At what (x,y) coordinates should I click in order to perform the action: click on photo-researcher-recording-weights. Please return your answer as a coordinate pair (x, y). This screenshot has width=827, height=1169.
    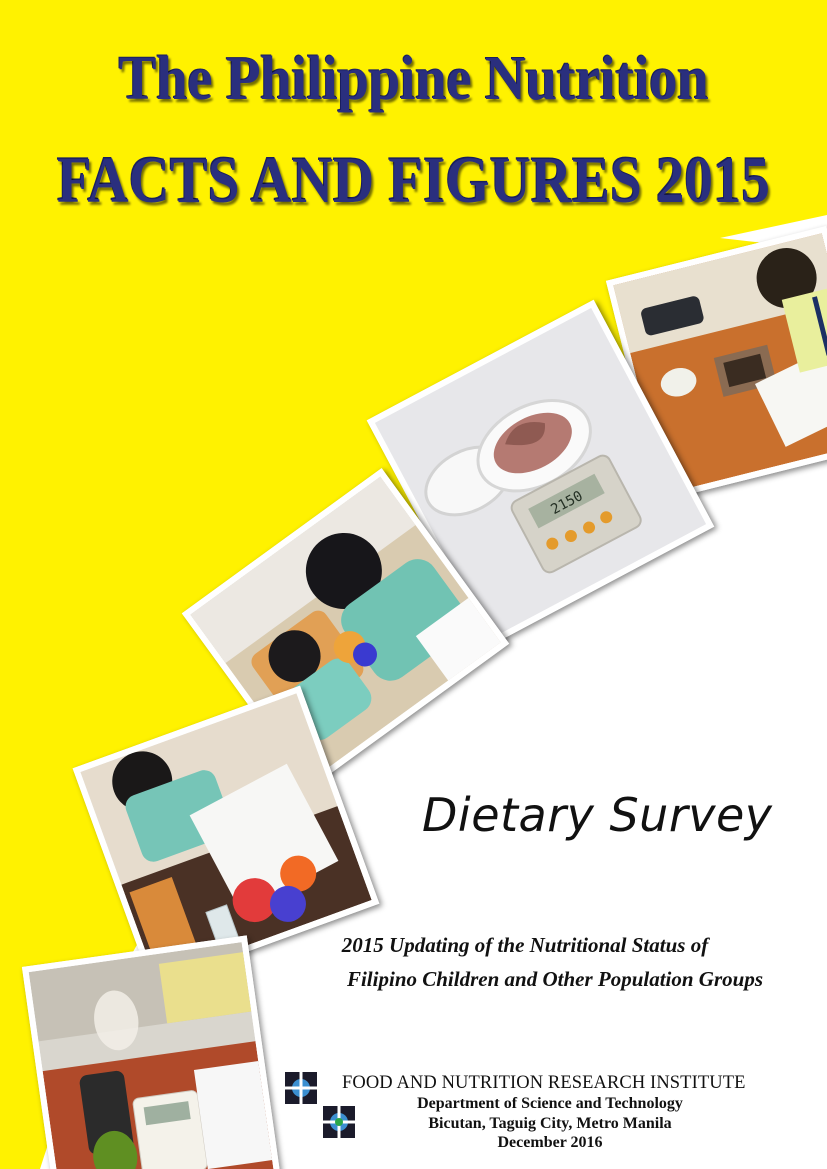
    Looking at the image, I should click on (716, 363).